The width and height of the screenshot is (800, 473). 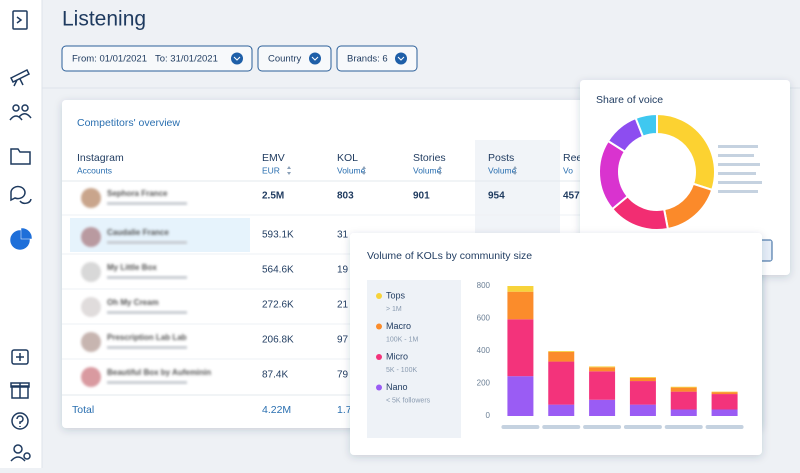 What do you see at coordinates (100, 158) in the screenshot?
I see `column-header: Instagram` at bounding box center [100, 158].